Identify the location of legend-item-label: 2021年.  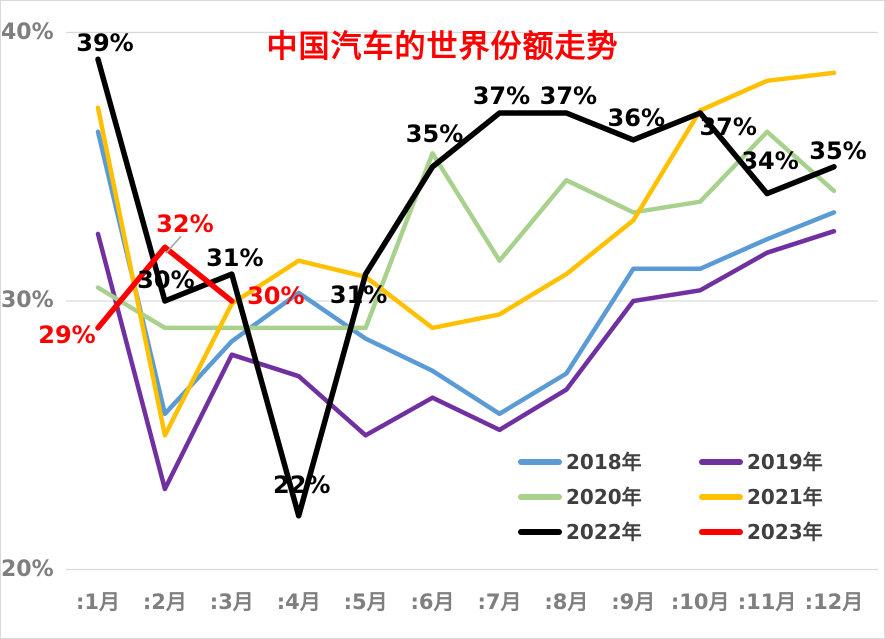
(785, 496).